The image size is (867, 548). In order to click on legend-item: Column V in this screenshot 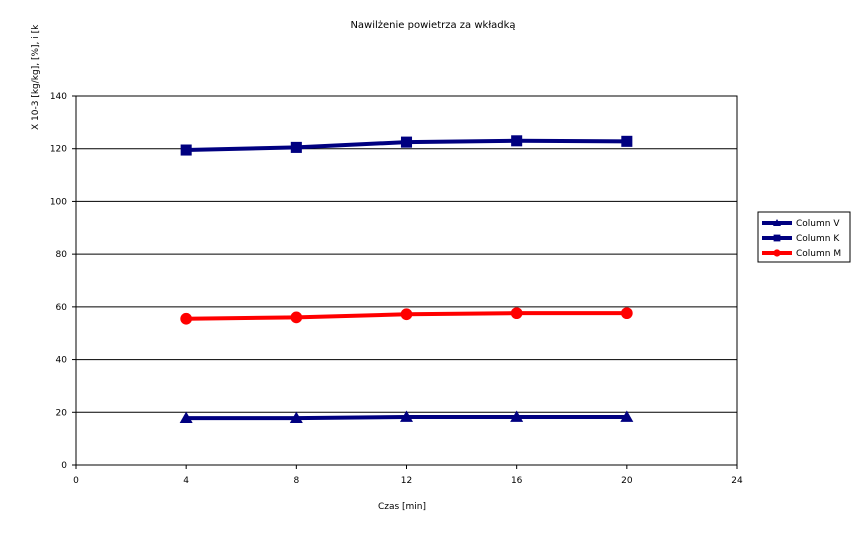, I will do `click(801, 224)`.